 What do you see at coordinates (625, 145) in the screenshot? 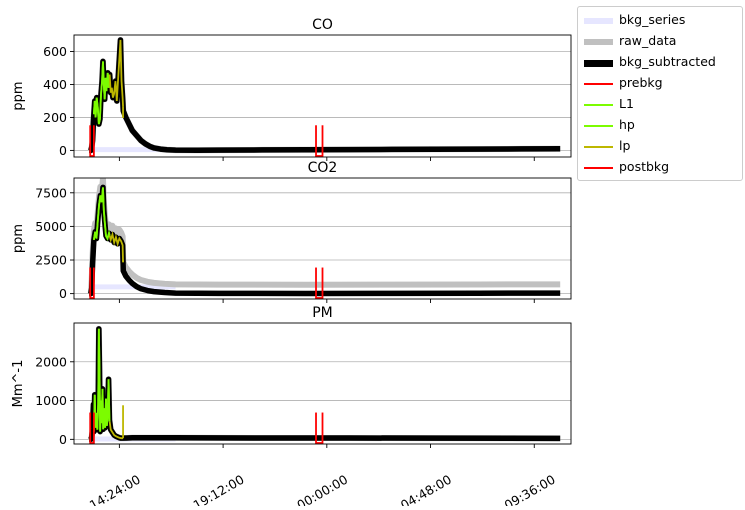
I see `legend-label: lp` at bounding box center [625, 145].